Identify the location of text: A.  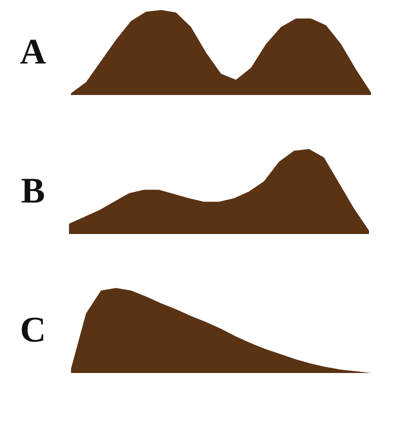
(33, 52).